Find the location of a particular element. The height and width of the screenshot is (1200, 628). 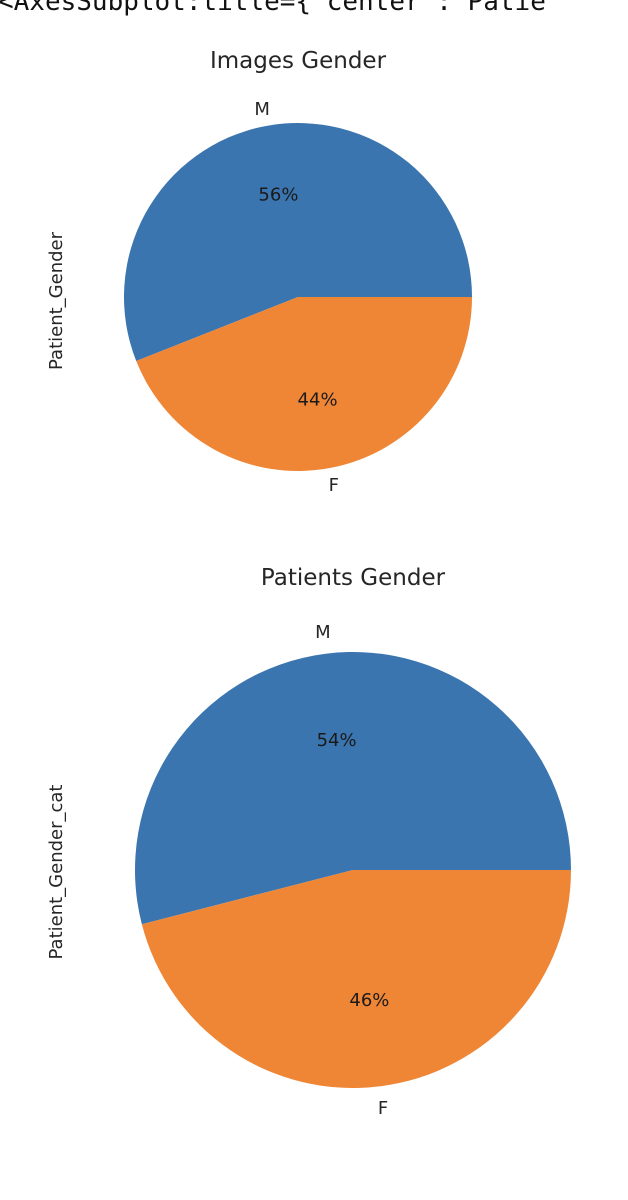

code-output-line: <AxesSubplot:title={'center':'Patie is located at coordinates (273, 8).